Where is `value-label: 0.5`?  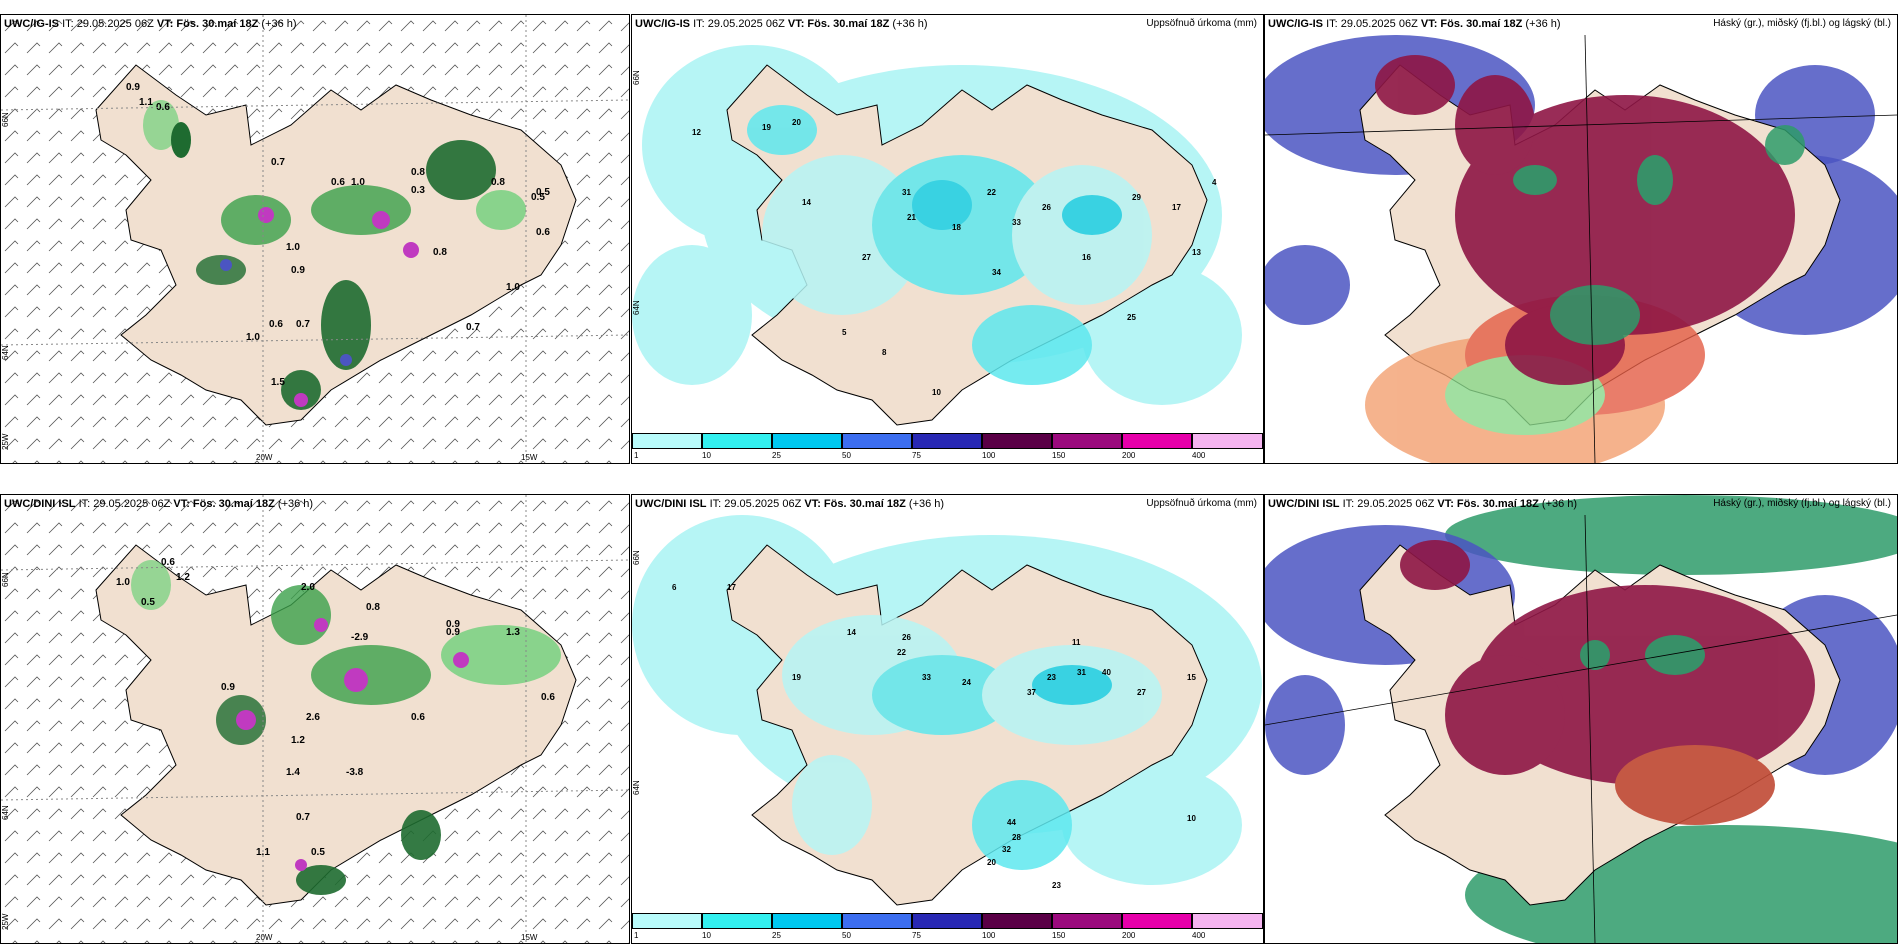 value-label: 0.5 is located at coordinates (148, 602).